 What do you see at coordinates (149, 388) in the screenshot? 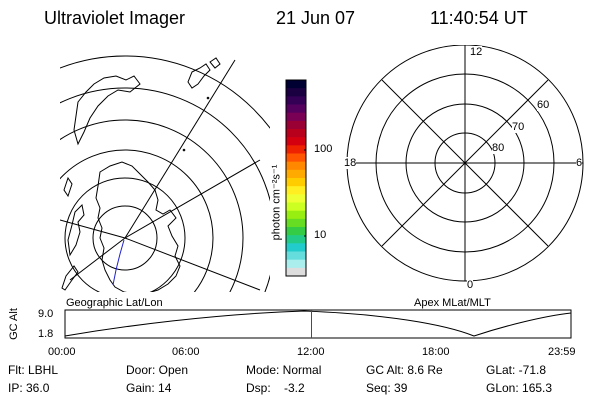
I see `gain-value: Gain: 14` at bounding box center [149, 388].